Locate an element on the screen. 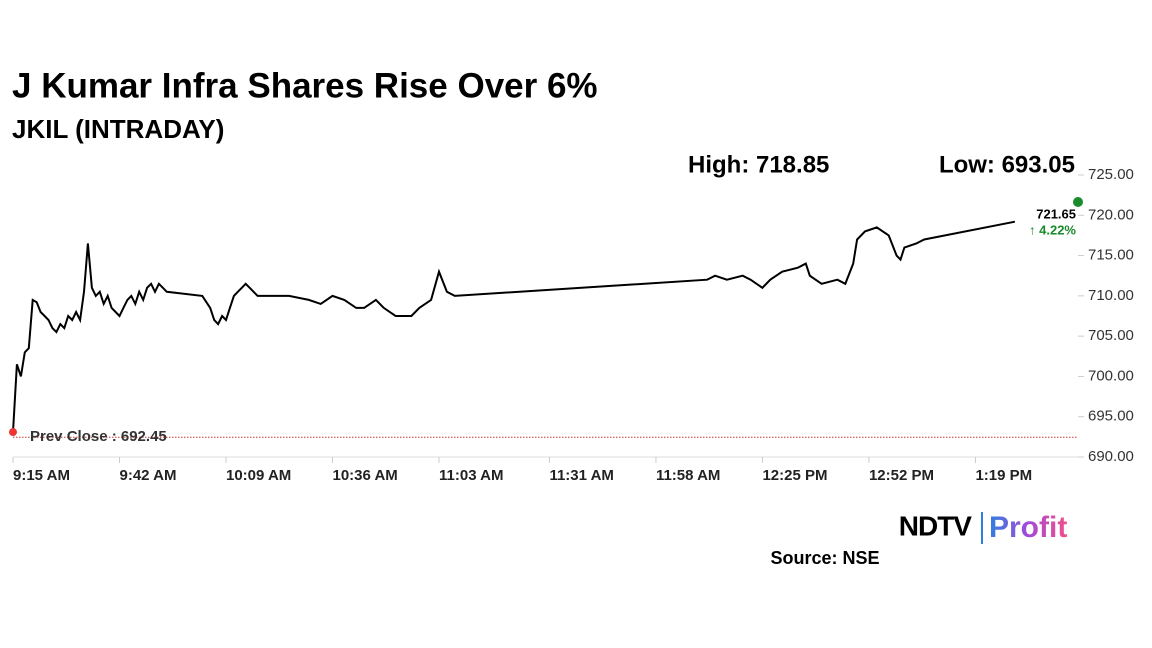 The height and width of the screenshot is (648, 1152). y-tick-label: 705.00 is located at coordinates (1111, 335).